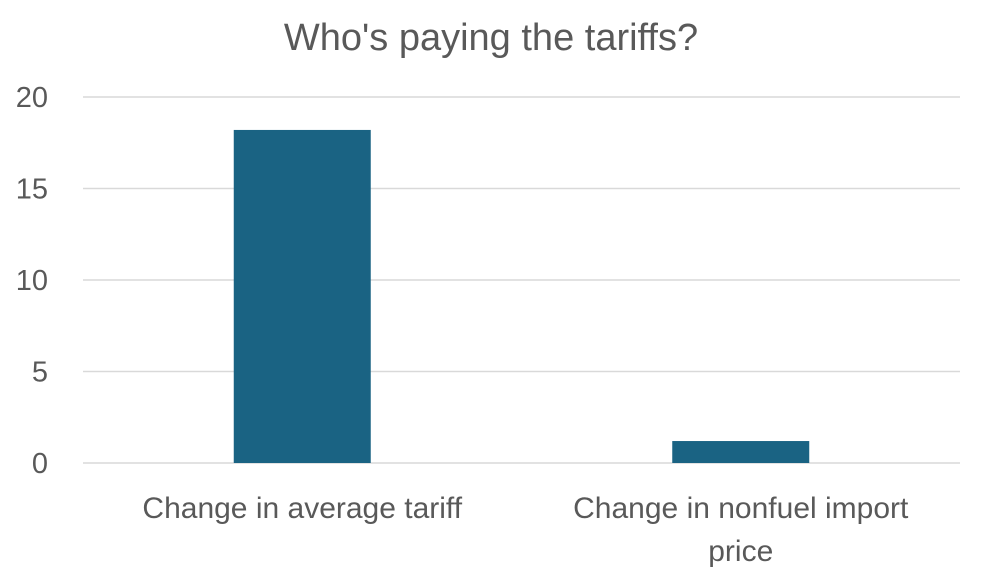 Image resolution: width=982 pixels, height=584 pixels. I want to click on x-category-label: Change in nonfuel import, so click(741, 508).